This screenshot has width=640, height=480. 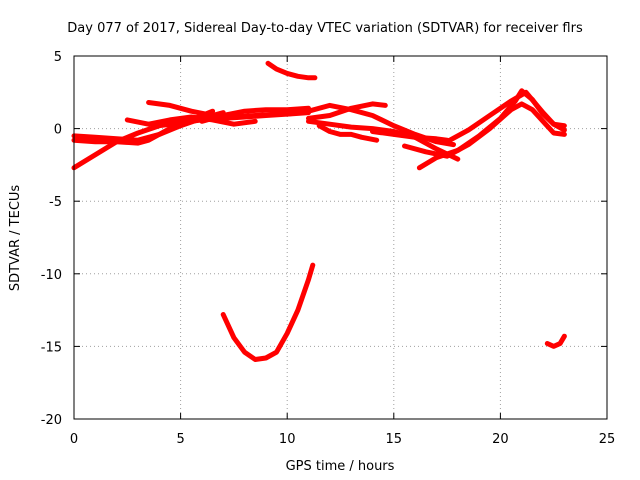 I want to click on x-tick-label: 25, so click(x=607, y=439).